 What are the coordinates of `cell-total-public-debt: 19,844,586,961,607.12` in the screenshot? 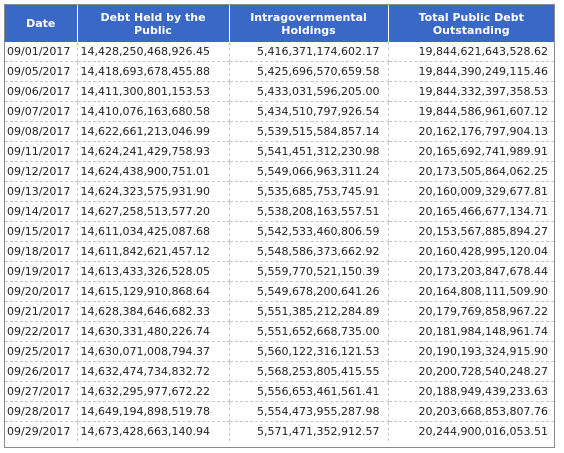 It's located at (471, 111).